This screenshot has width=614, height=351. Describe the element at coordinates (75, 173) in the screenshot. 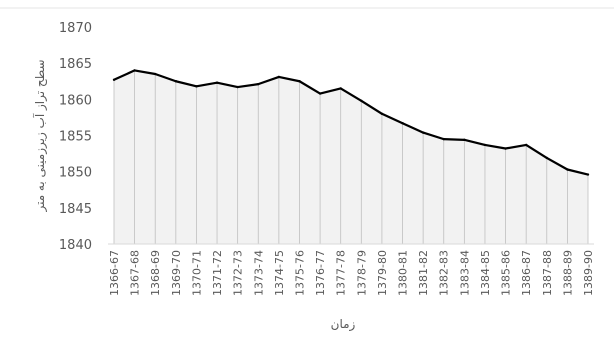

I see `y-tick-label: 1850` at that location.